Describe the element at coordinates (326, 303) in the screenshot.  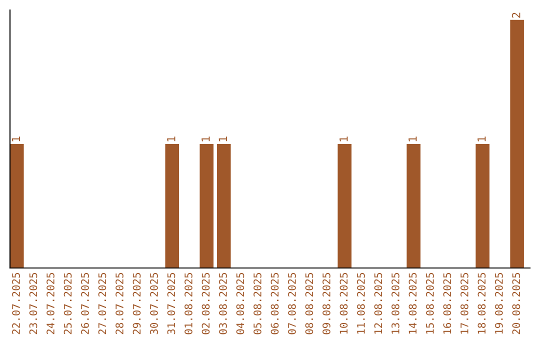
I see `x-tick-label: 09.08.2025` at that location.